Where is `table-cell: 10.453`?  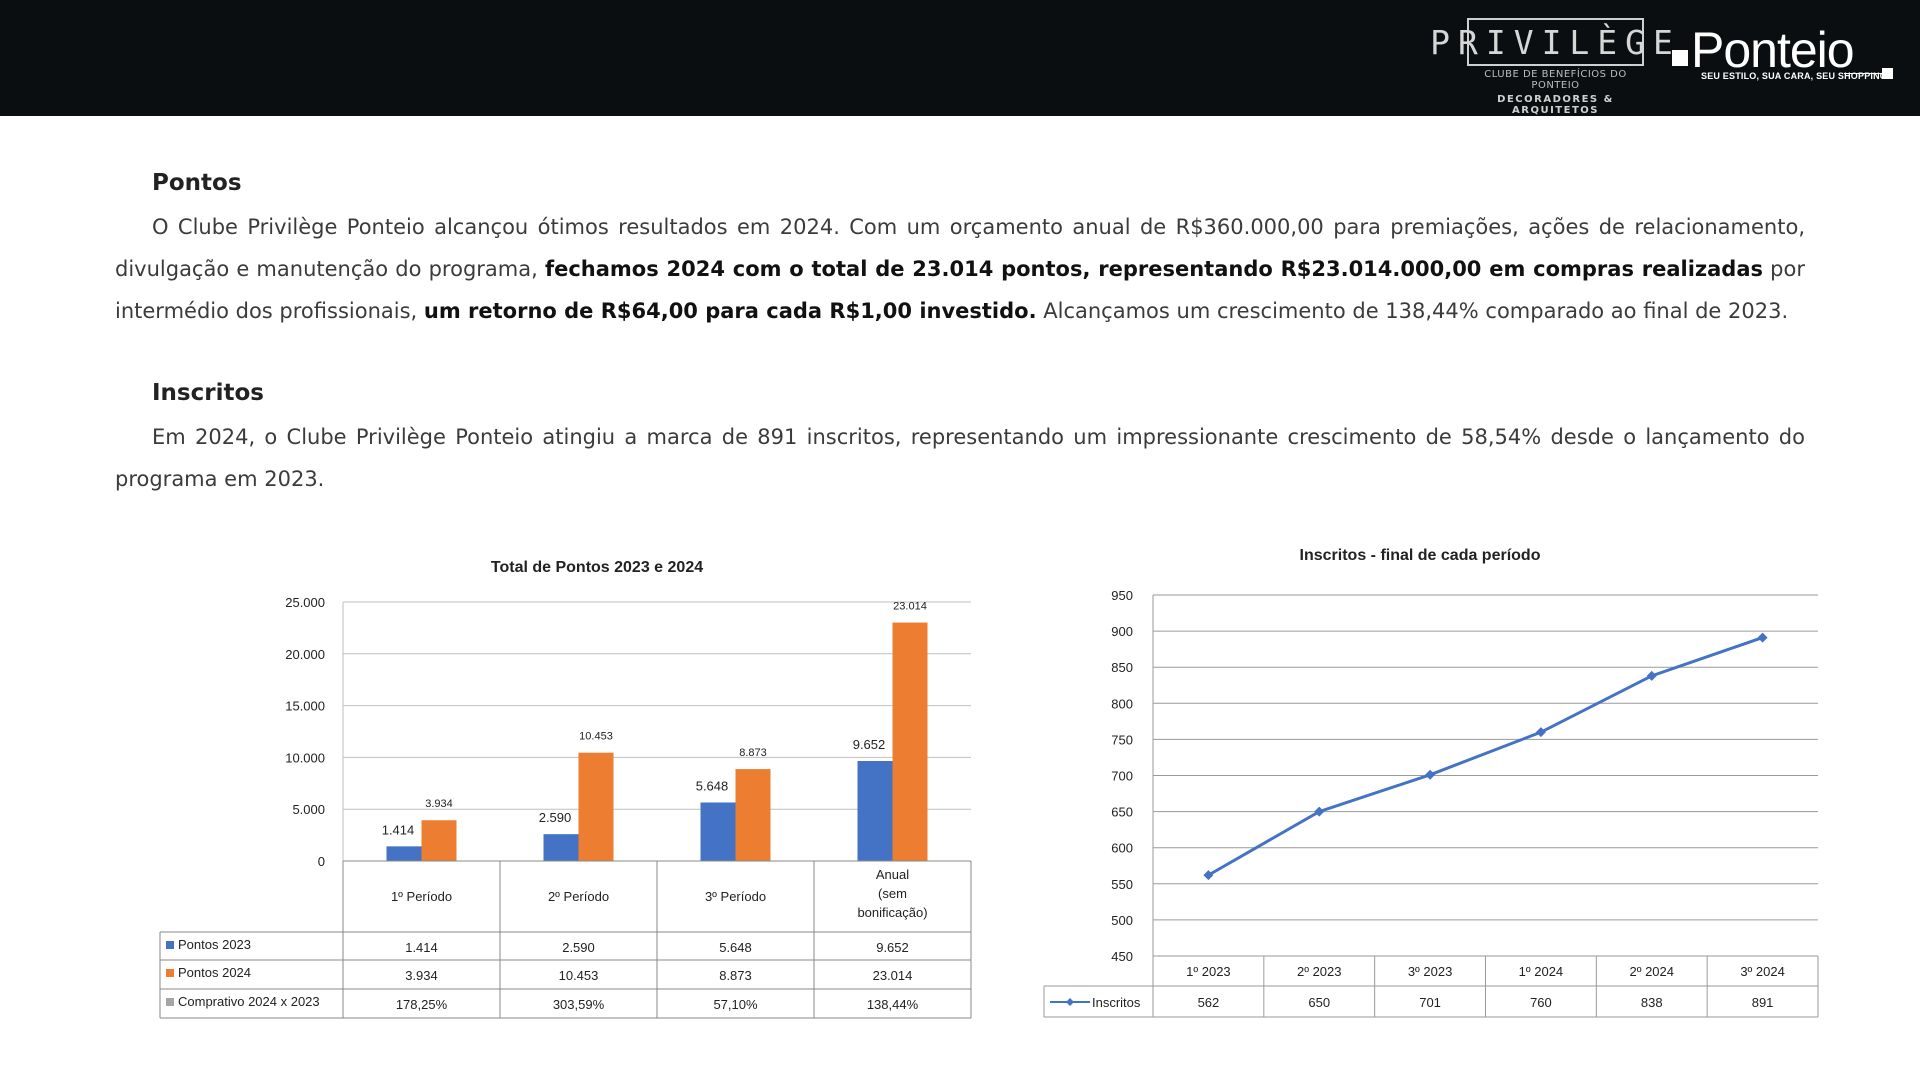
table-cell: 10.453 is located at coordinates (579, 975).